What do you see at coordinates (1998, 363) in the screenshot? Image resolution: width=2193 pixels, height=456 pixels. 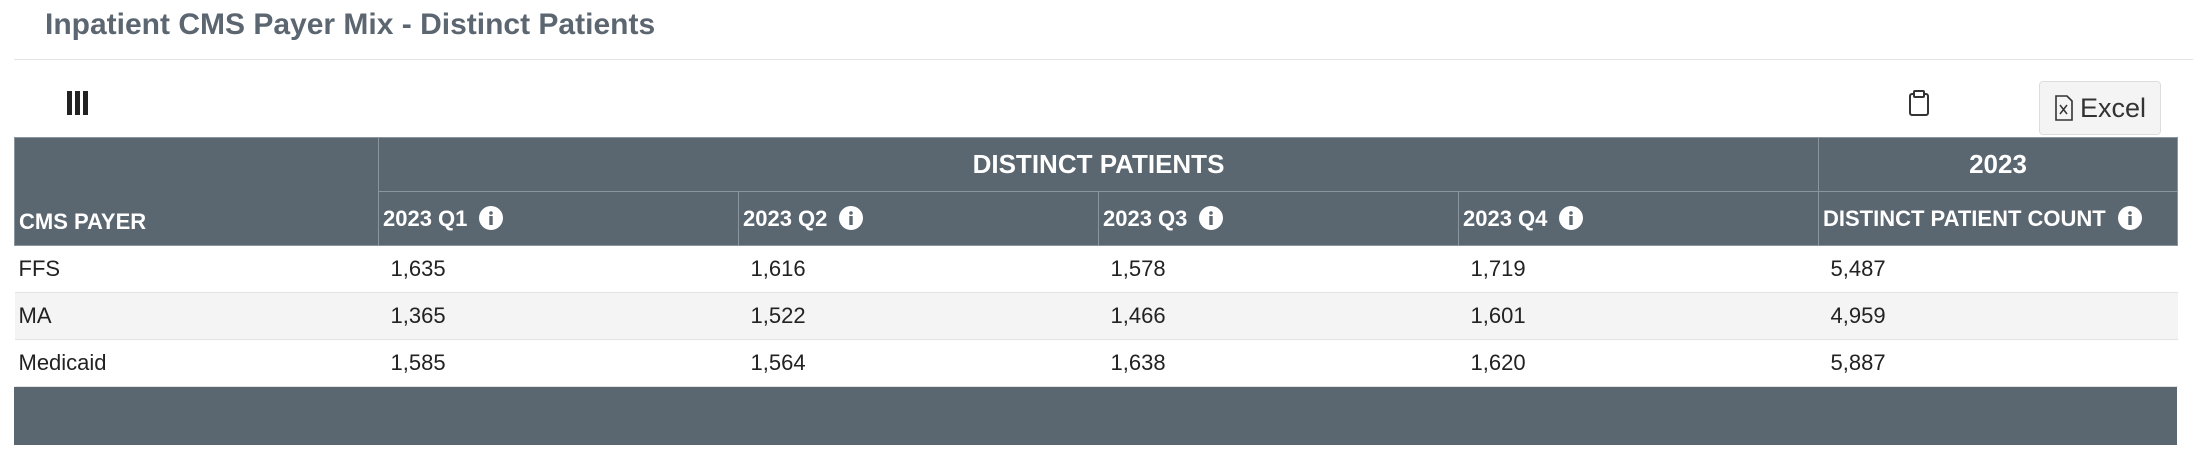 I see `cell-value: 5,887` at bounding box center [1998, 363].